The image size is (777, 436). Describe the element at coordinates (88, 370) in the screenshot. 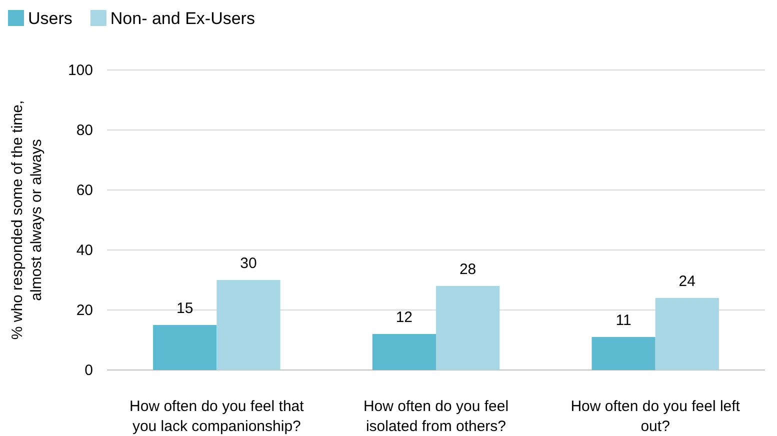

I see `y-tick-label: 0` at that location.